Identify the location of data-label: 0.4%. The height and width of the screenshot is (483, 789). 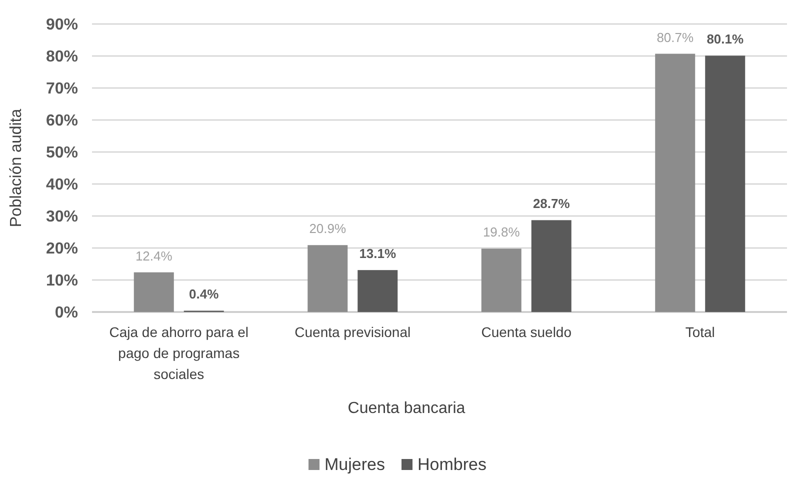
(204, 294).